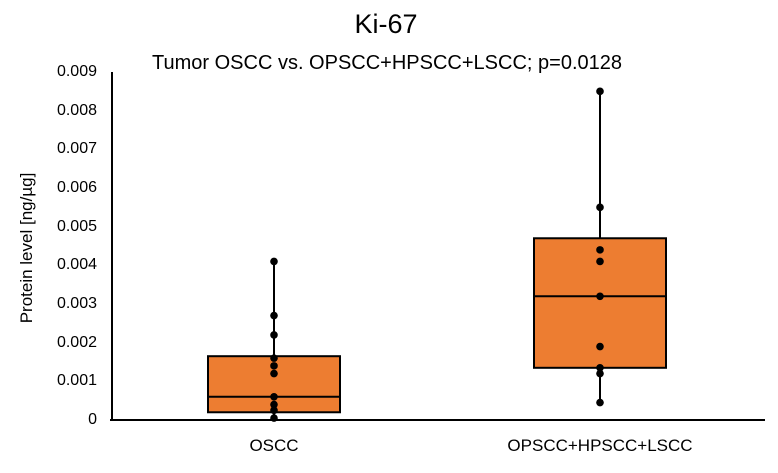  Describe the element at coordinates (76, 381) in the screenshot. I see `y-tick-label: 0.001` at that location.